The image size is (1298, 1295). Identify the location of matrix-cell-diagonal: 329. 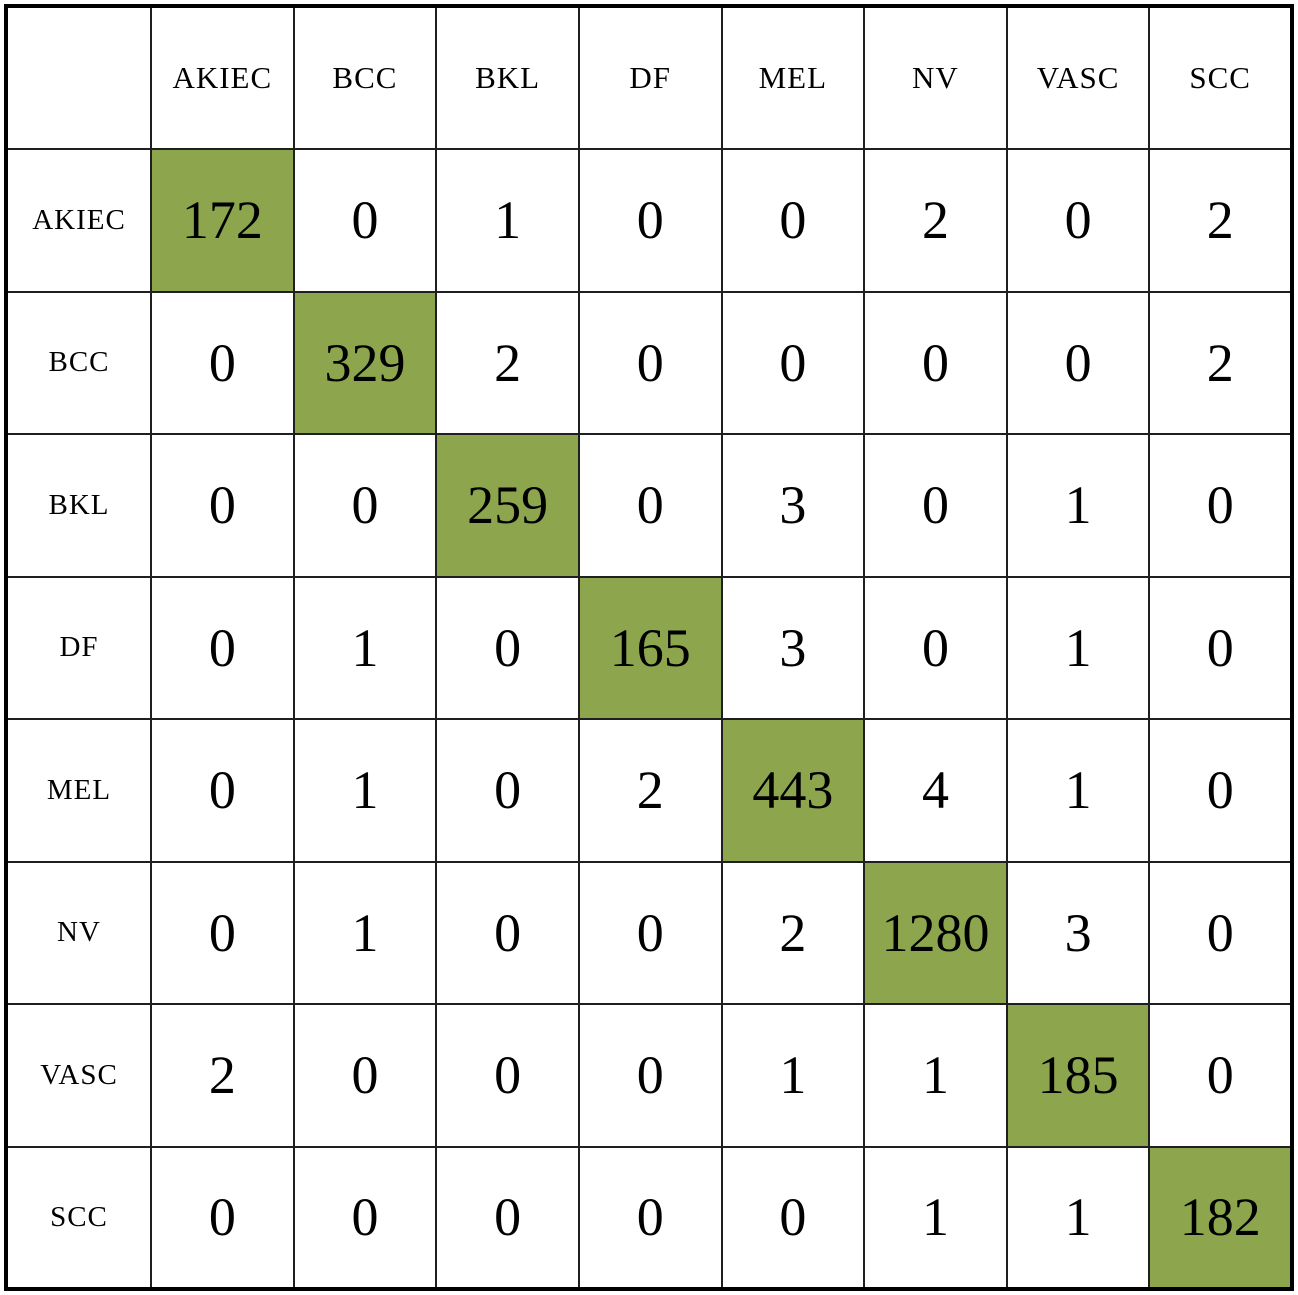
(365, 362).